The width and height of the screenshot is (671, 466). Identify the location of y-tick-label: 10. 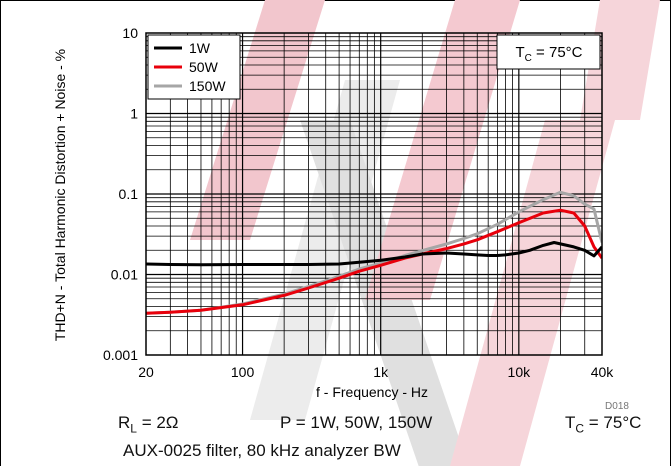
(130, 33).